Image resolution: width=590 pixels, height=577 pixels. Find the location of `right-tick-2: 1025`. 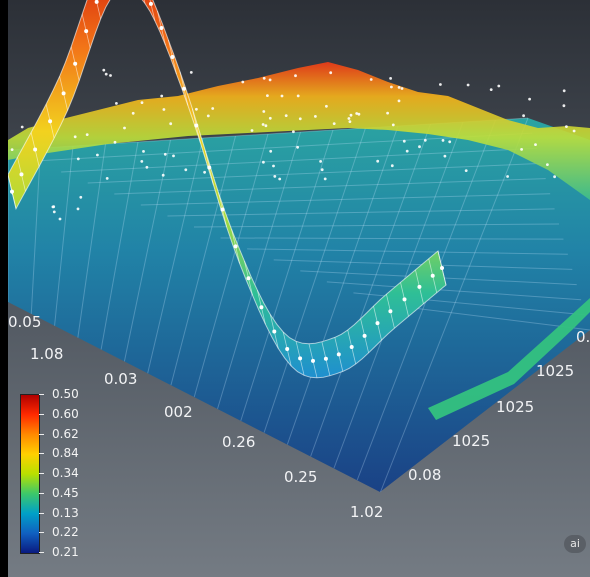

right-tick-2: 1025 is located at coordinates (471, 441).